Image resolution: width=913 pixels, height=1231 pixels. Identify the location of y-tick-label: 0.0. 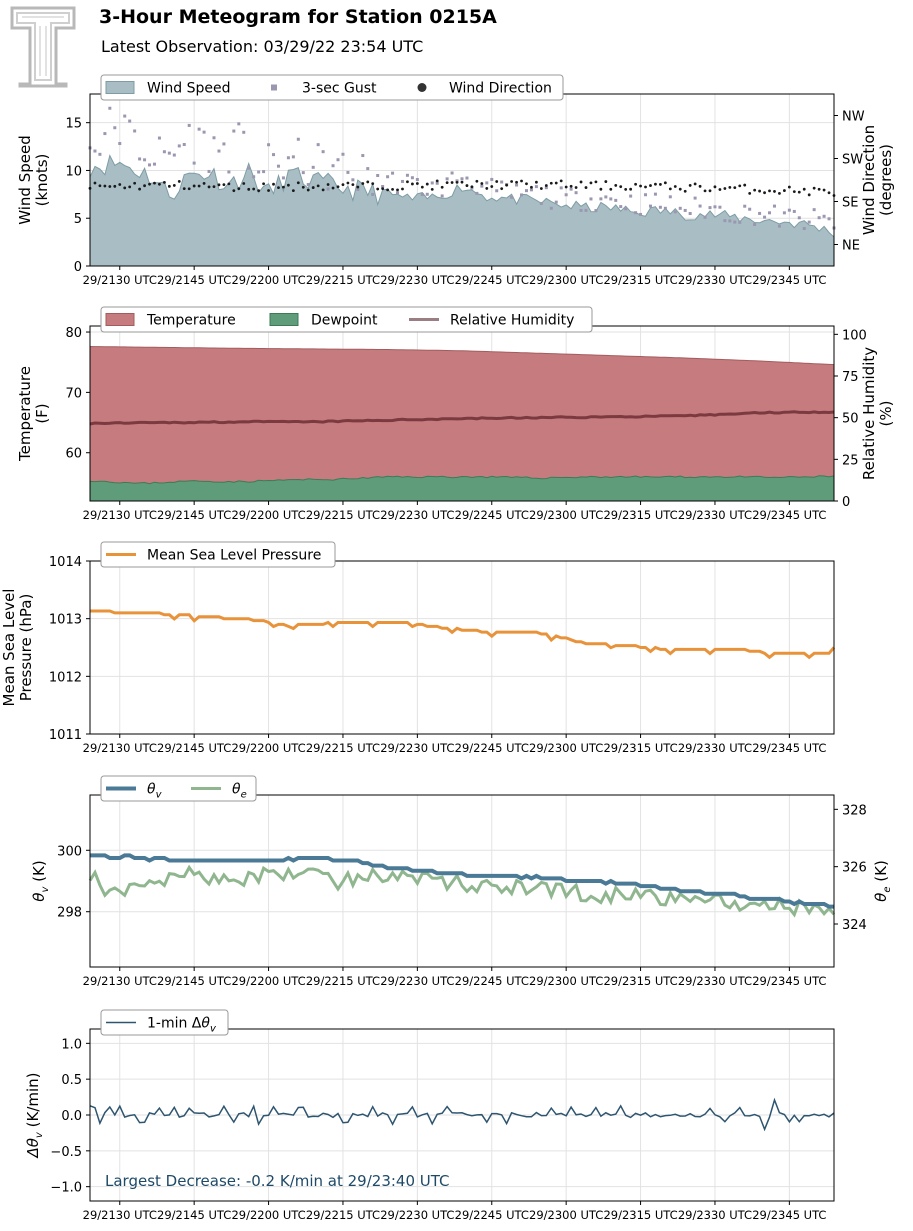
(71, 1116).